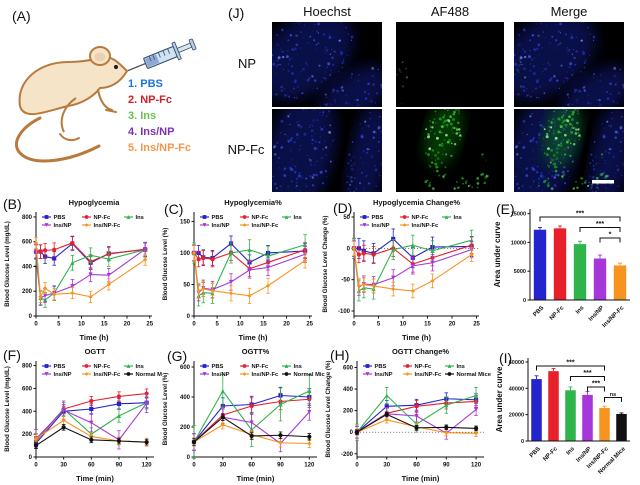  Describe the element at coordinates (613, 395) in the screenshot. I see `svg-text: ns` at that location.